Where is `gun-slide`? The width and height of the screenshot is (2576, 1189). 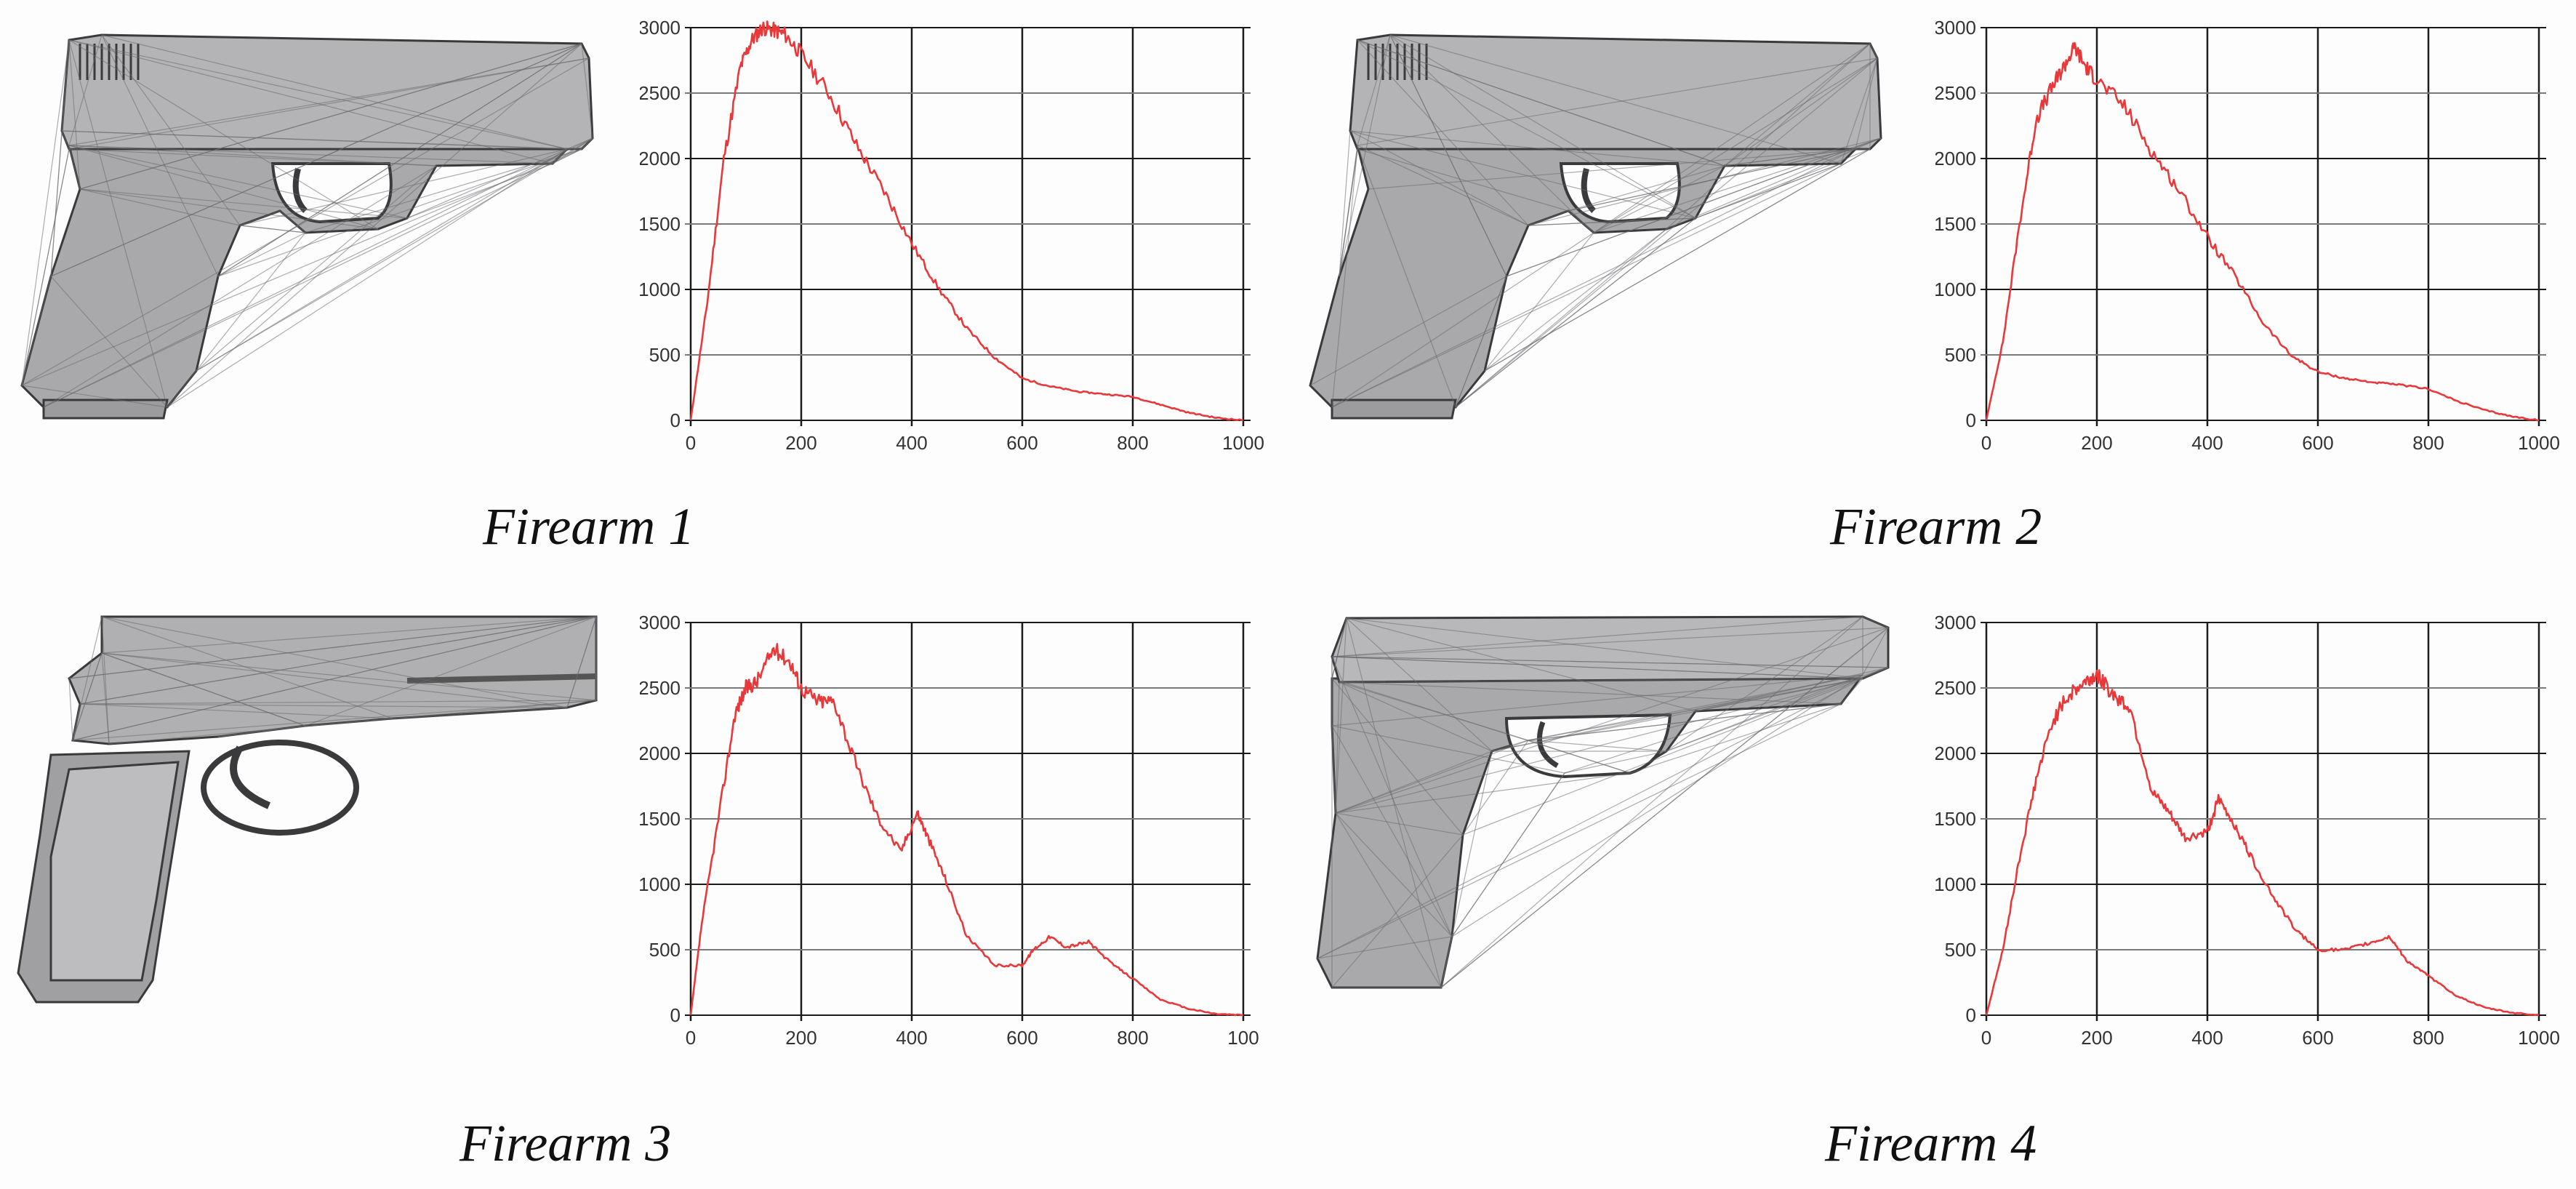 gun-slide is located at coordinates (1615, 92).